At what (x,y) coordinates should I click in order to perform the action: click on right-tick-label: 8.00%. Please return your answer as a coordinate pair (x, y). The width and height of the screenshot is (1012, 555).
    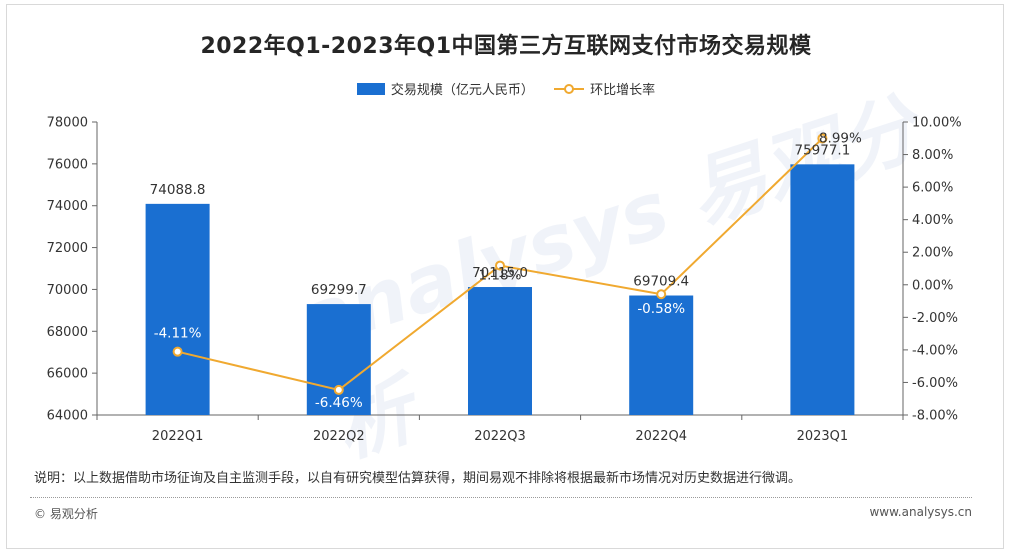
    Looking at the image, I should click on (932, 155).